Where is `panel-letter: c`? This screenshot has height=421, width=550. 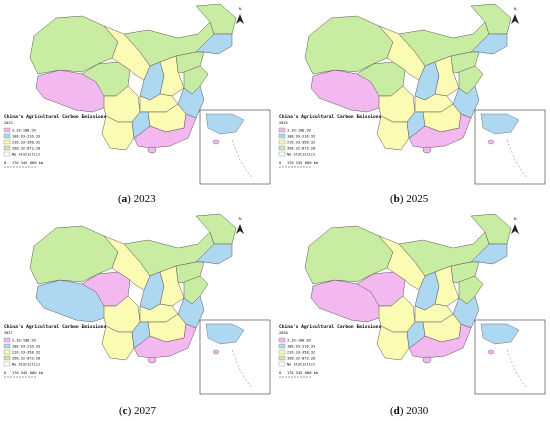
panel-letter: c is located at coordinates (125, 411).